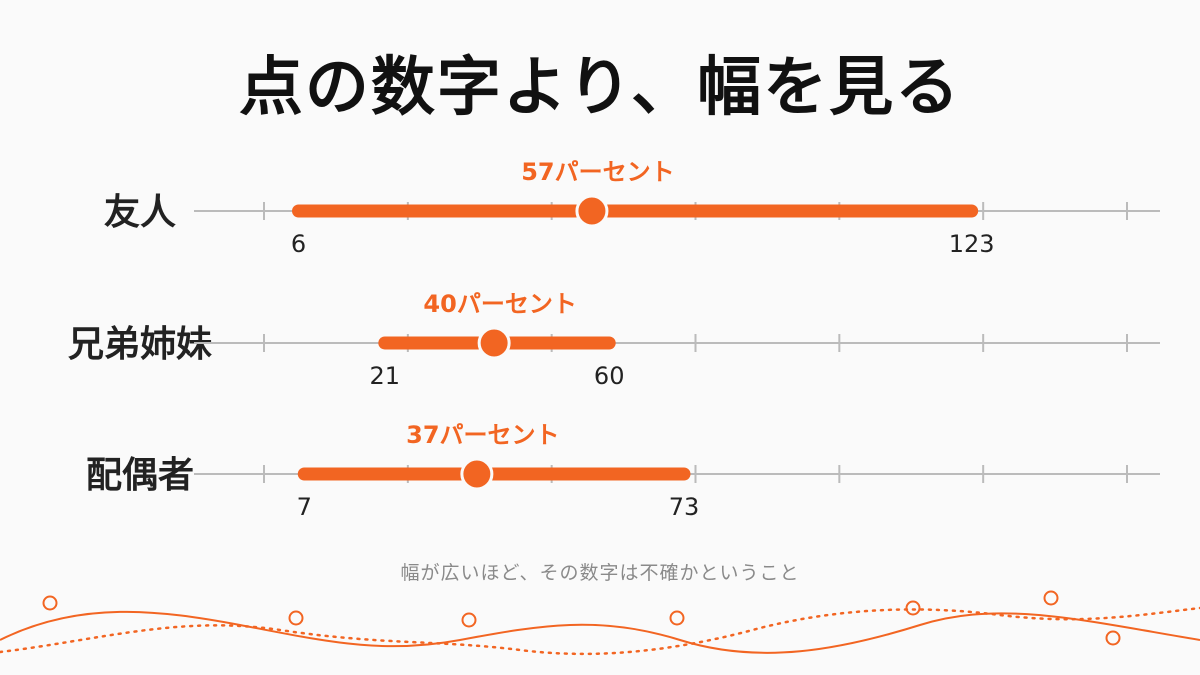 Image resolution: width=1200 pixels, height=675 pixels. What do you see at coordinates (385, 376) in the screenshot?
I see `range-tick-label: 21` at bounding box center [385, 376].